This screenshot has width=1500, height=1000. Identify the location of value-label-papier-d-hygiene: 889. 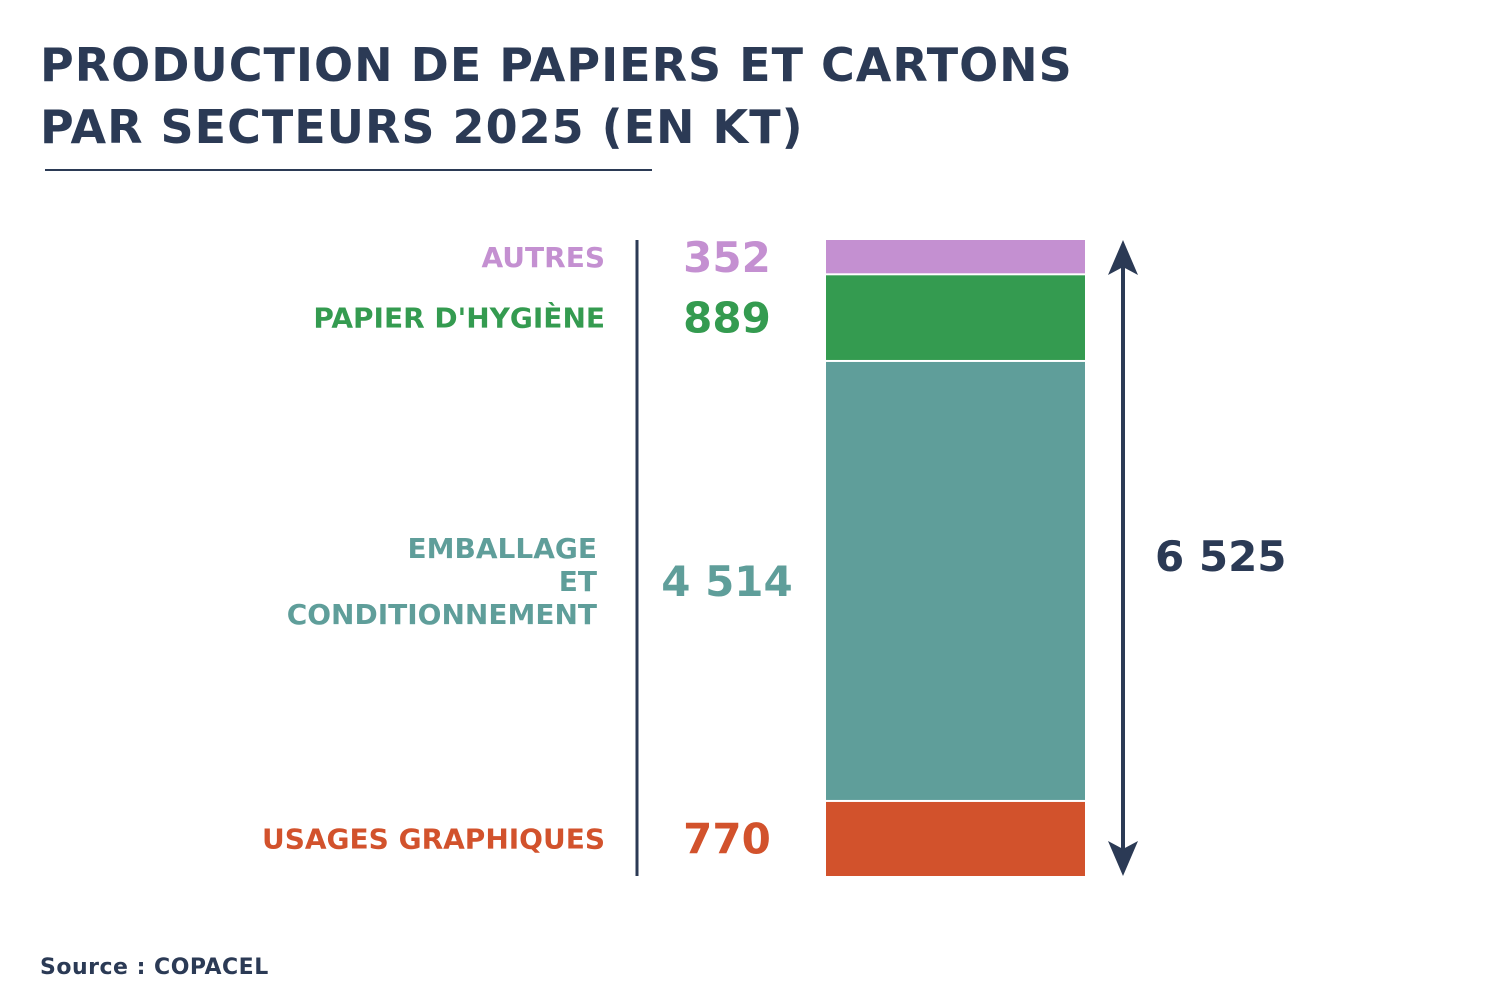
(727, 318).